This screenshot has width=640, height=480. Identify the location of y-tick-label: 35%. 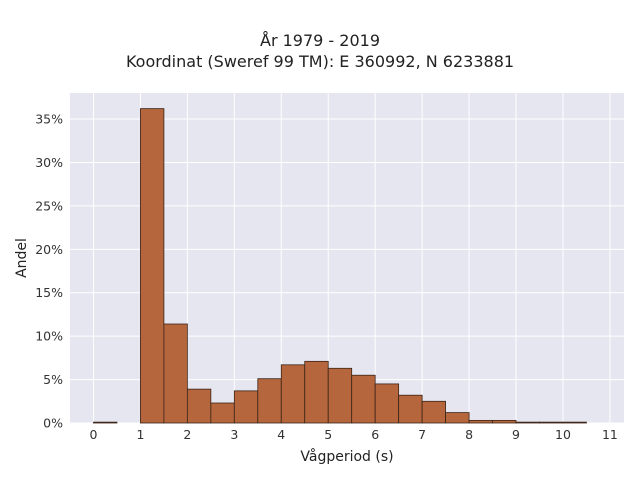
(49, 119).